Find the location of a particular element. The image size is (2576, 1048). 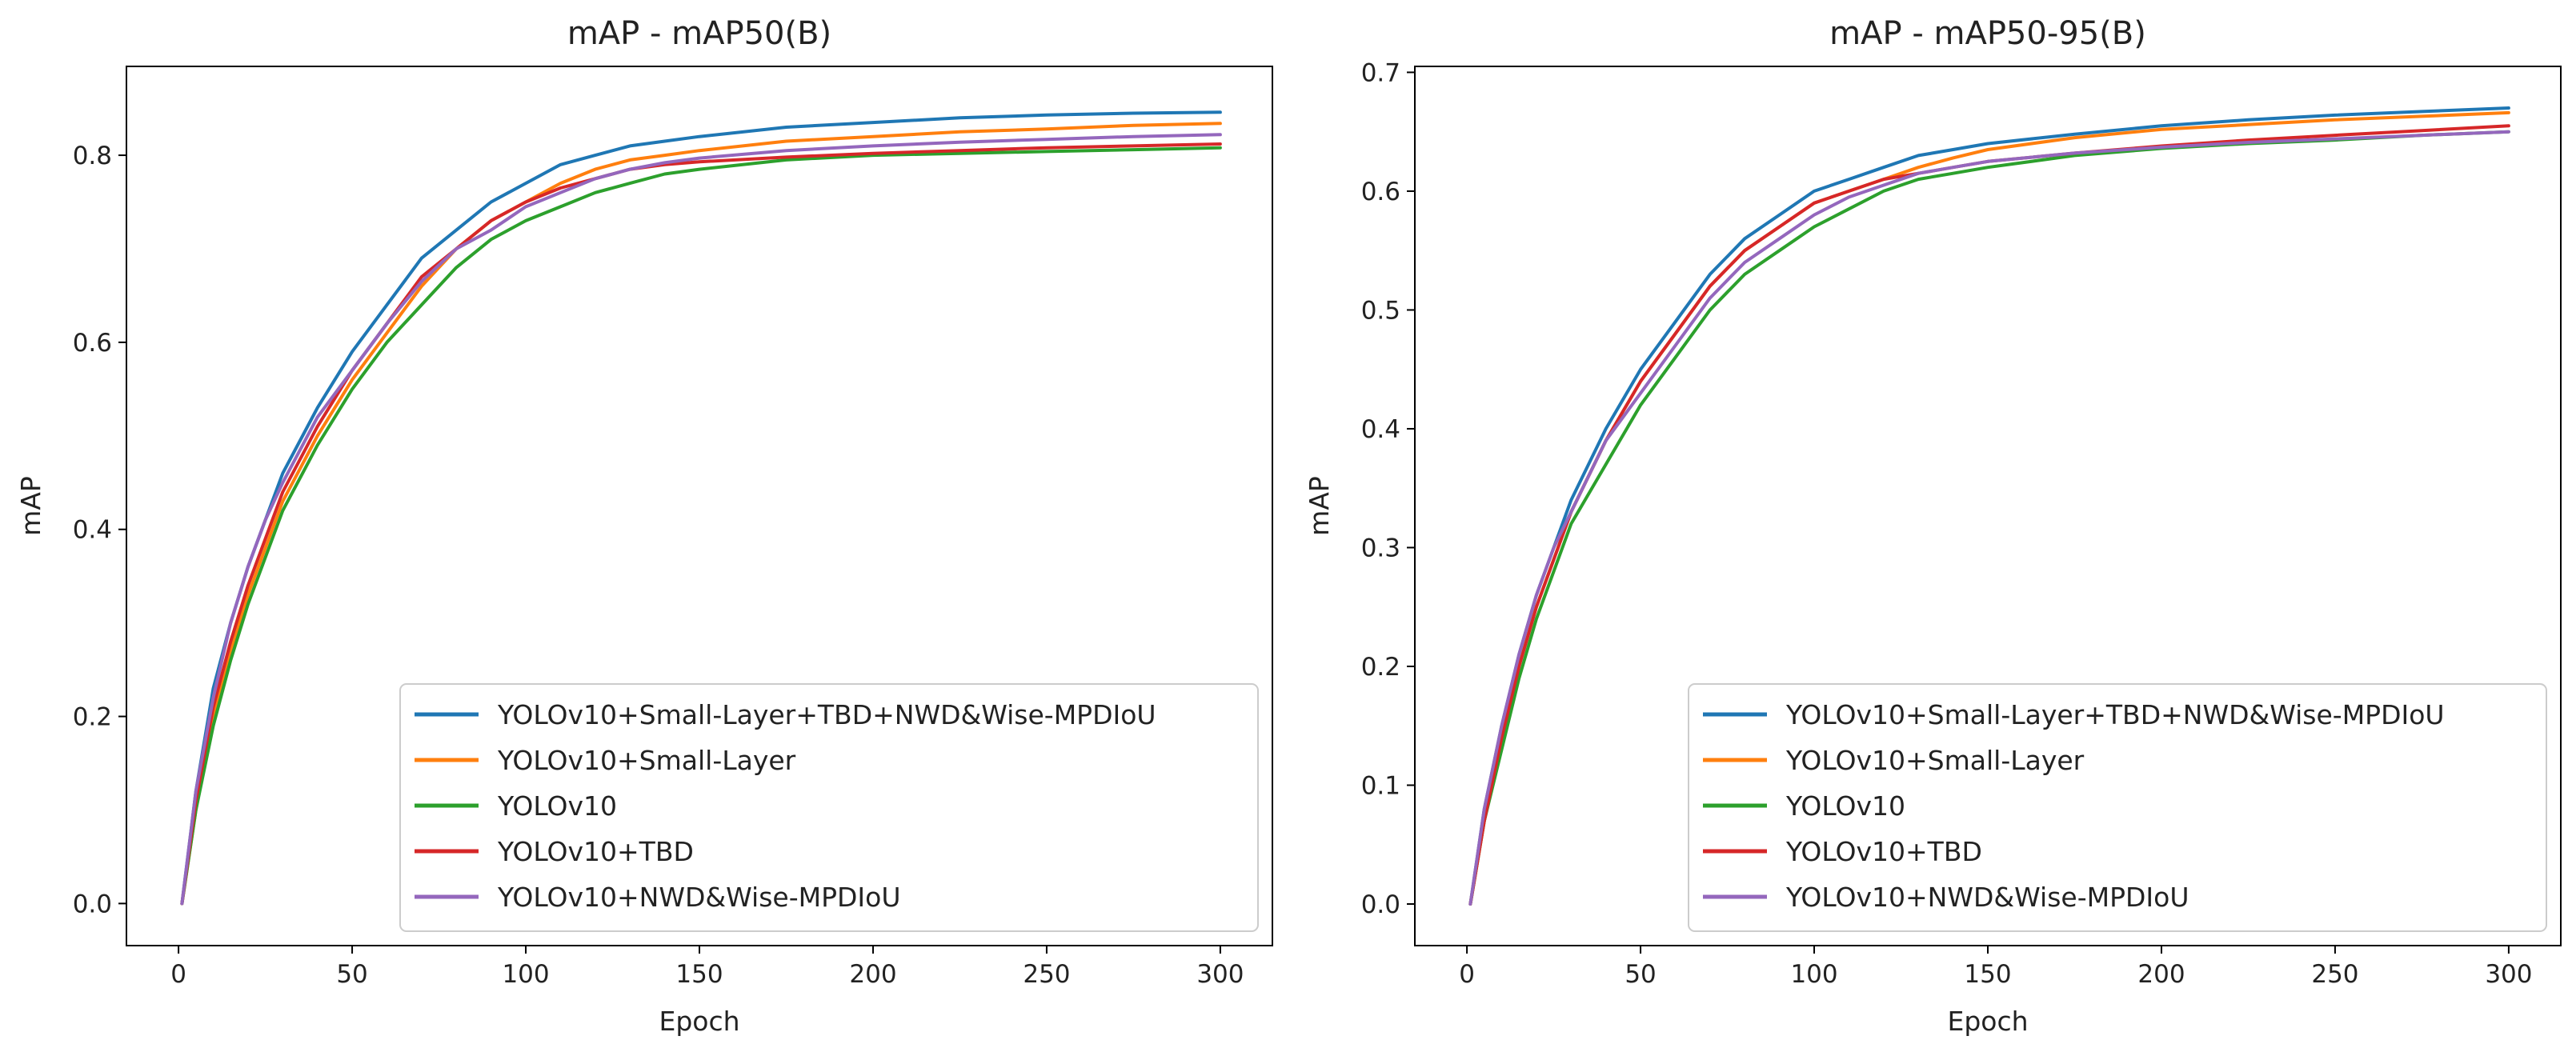

y-tick-label: 0.5 is located at coordinates (1380, 310).